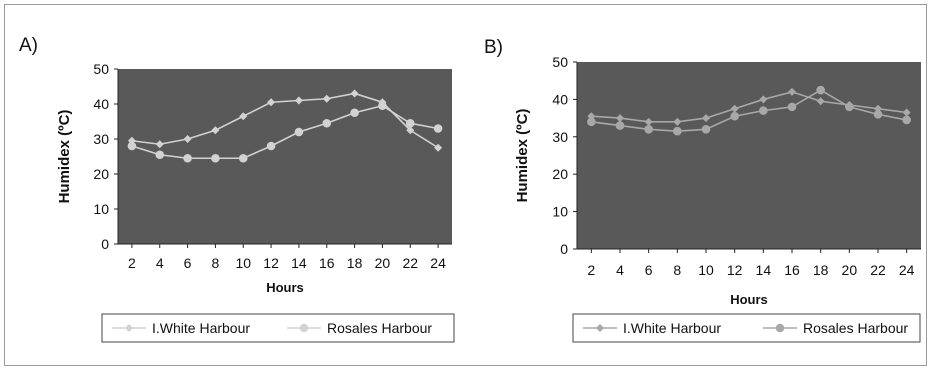 The width and height of the screenshot is (933, 372). Describe the element at coordinates (749, 299) in the screenshot. I see `x-axis-label: Hours` at that location.